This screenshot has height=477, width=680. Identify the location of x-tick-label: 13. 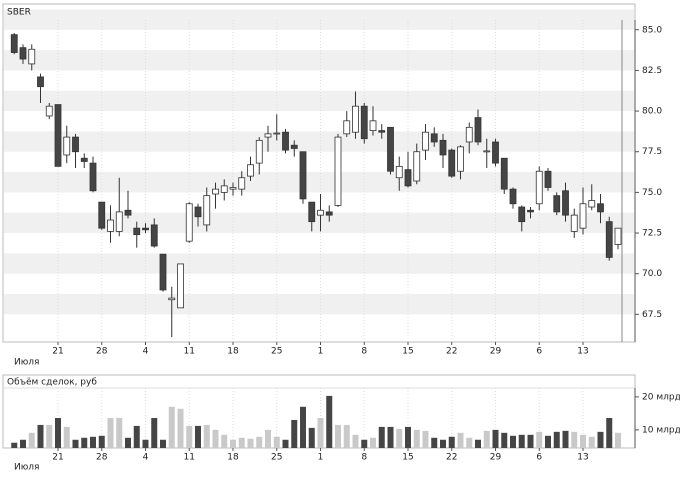
(582, 352).